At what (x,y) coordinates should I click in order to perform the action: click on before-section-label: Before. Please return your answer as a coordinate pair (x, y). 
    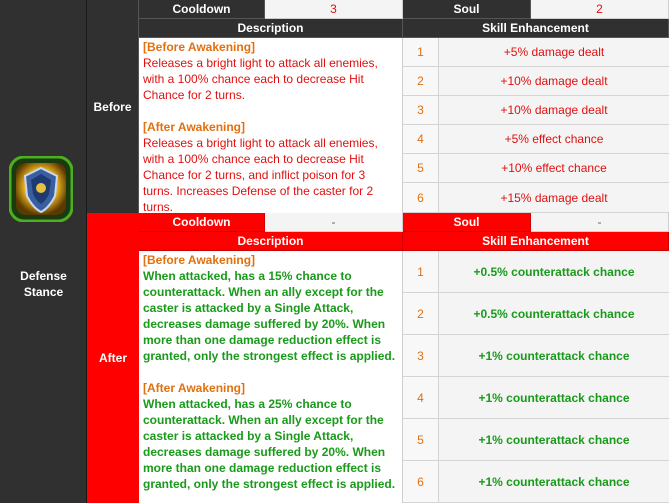
    Looking at the image, I should click on (113, 106).